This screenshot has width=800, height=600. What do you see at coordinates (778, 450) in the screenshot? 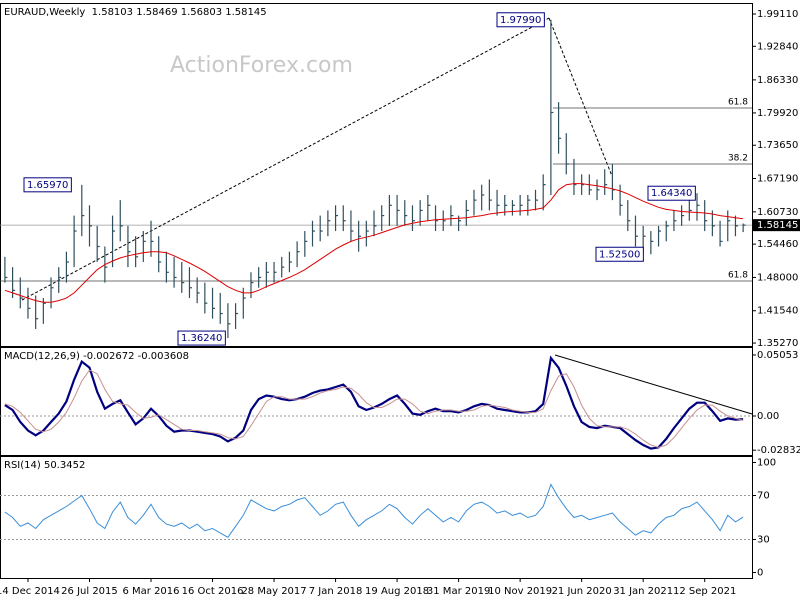
I see `y-tick-label: -0.028323` at bounding box center [778, 450].